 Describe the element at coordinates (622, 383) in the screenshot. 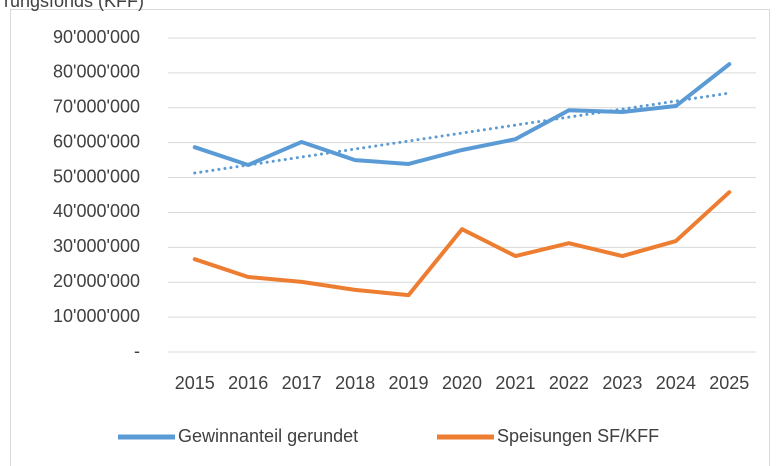

I see `x-tick-label: 2023` at that location.